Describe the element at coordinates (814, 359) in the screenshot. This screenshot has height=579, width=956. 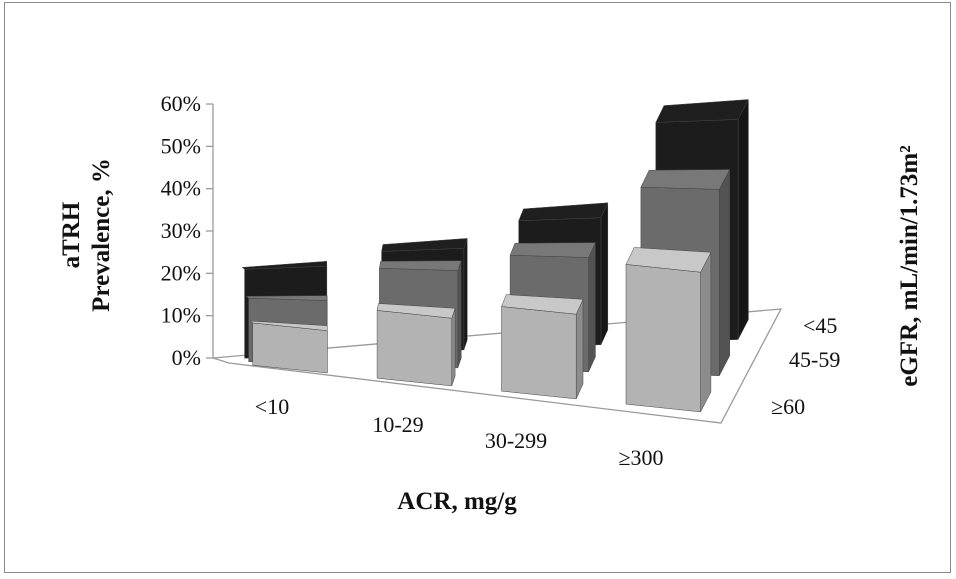
I see `series-depth-label: 45-59` at that location.